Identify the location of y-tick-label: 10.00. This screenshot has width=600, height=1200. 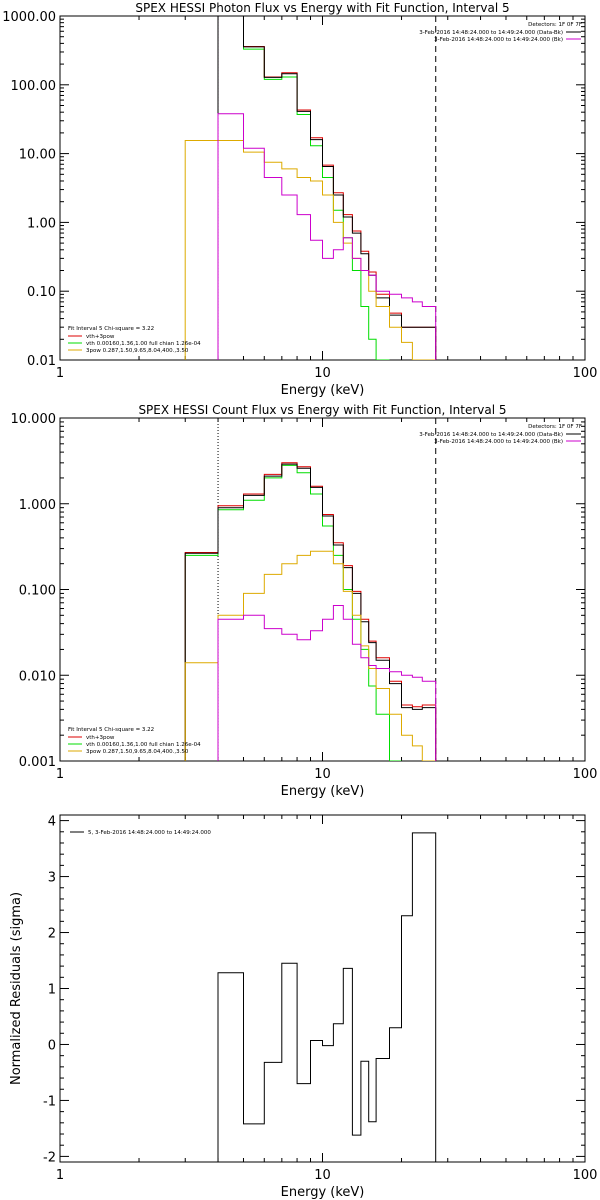
(37, 155).